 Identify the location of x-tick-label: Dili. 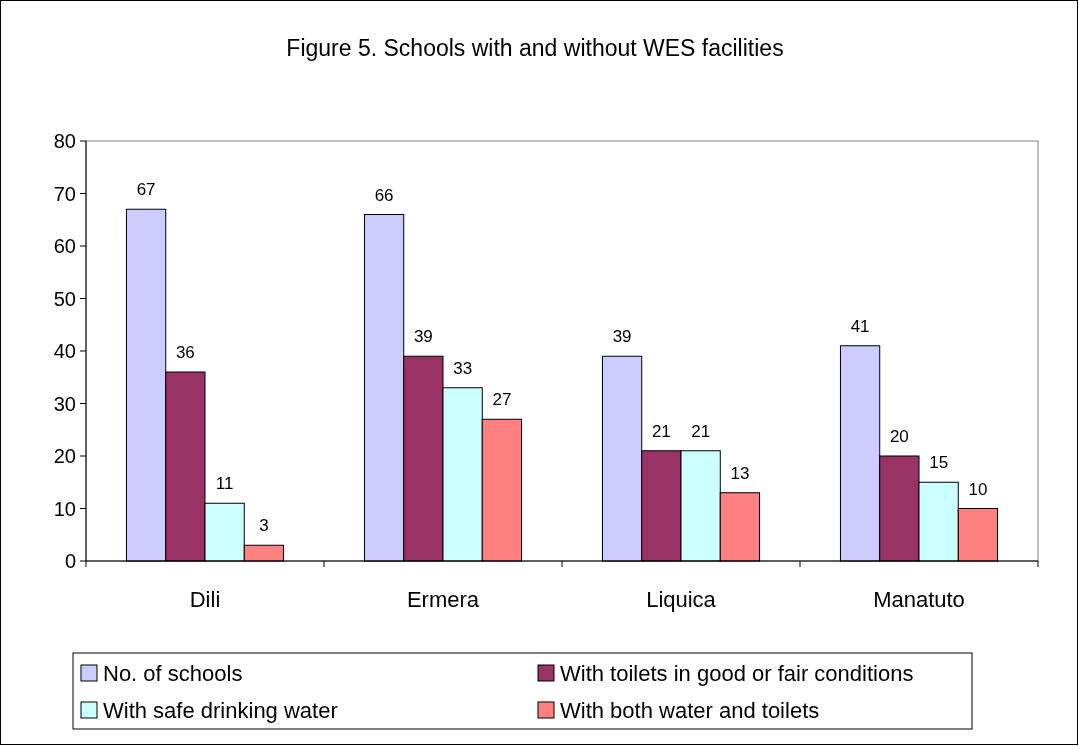
(205, 599).